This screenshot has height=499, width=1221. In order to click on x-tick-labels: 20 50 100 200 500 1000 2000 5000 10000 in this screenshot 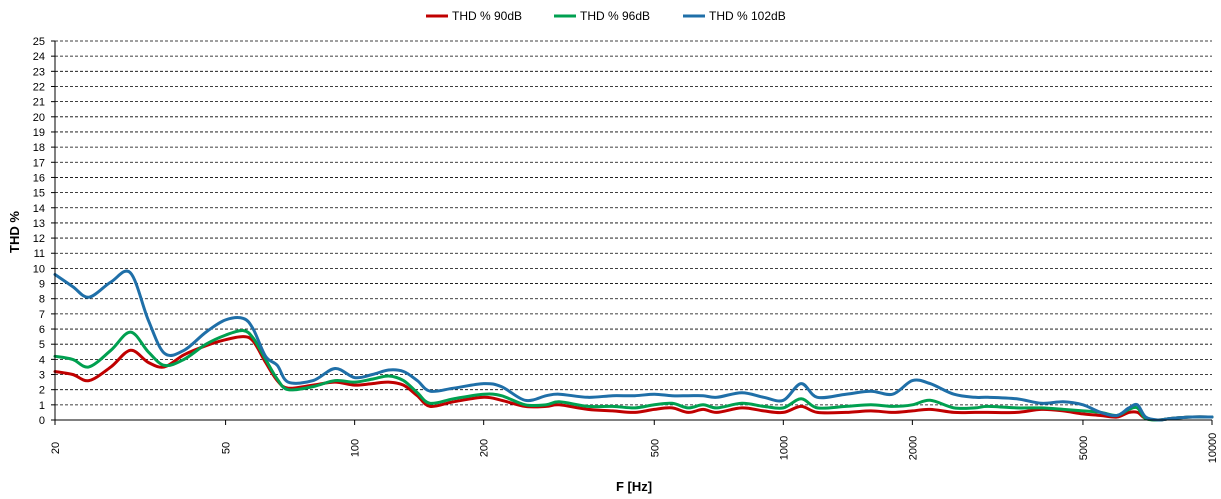, I will do `click(634, 448)`.